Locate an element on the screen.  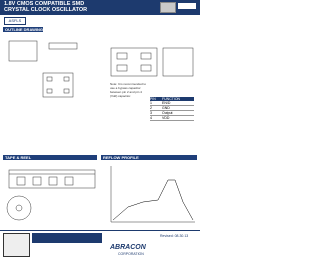
footer-rule is located at coordinates (100, 230).